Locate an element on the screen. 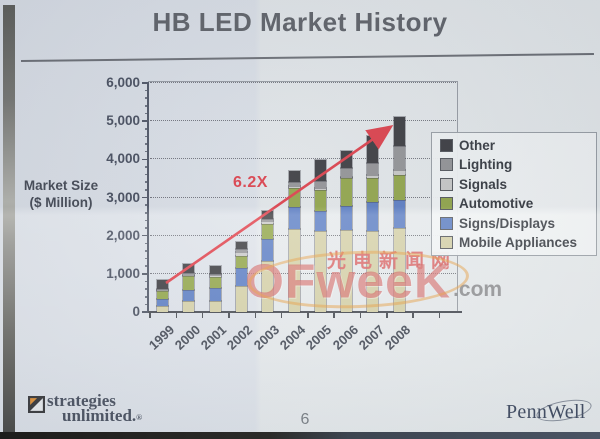 The width and height of the screenshot is (600, 439). strategies-unlimited-icon is located at coordinates (36, 404).